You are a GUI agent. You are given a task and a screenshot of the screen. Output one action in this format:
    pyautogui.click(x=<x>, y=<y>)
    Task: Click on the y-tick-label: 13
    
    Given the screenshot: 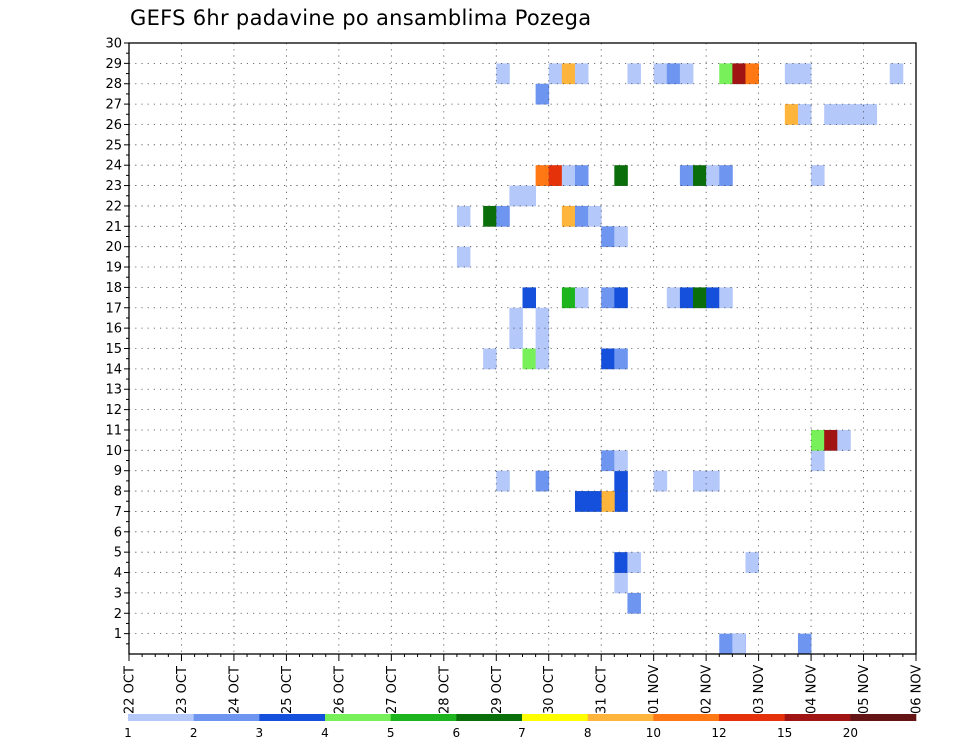 What is the action you would take?
    pyautogui.click(x=113, y=390)
    